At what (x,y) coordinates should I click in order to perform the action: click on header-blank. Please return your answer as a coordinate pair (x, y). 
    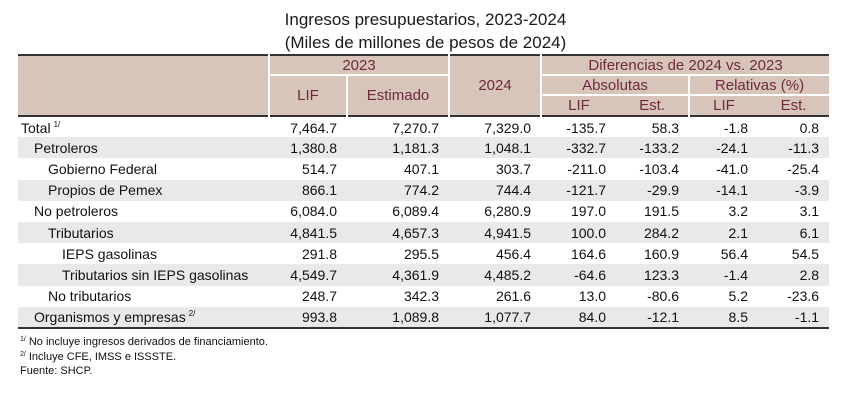
    Looking at the image, I should click on (144, 85).